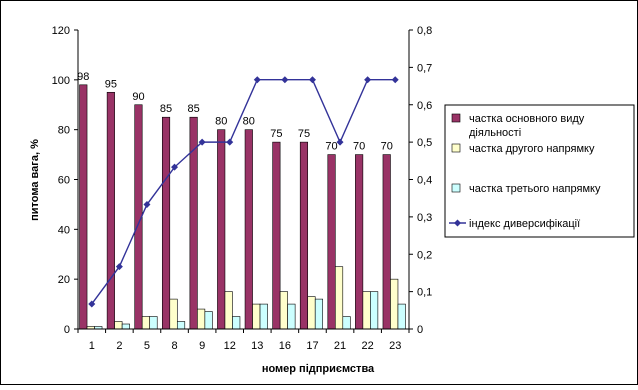 The height and width of the screenshot is (390, 638). What do you see at coordinates (235, 112) in the screenshot?
I see `data-labels-layer: 98 95 90 85 85 80 80 75 75 70 70 70` at bounding box center [235, 112].